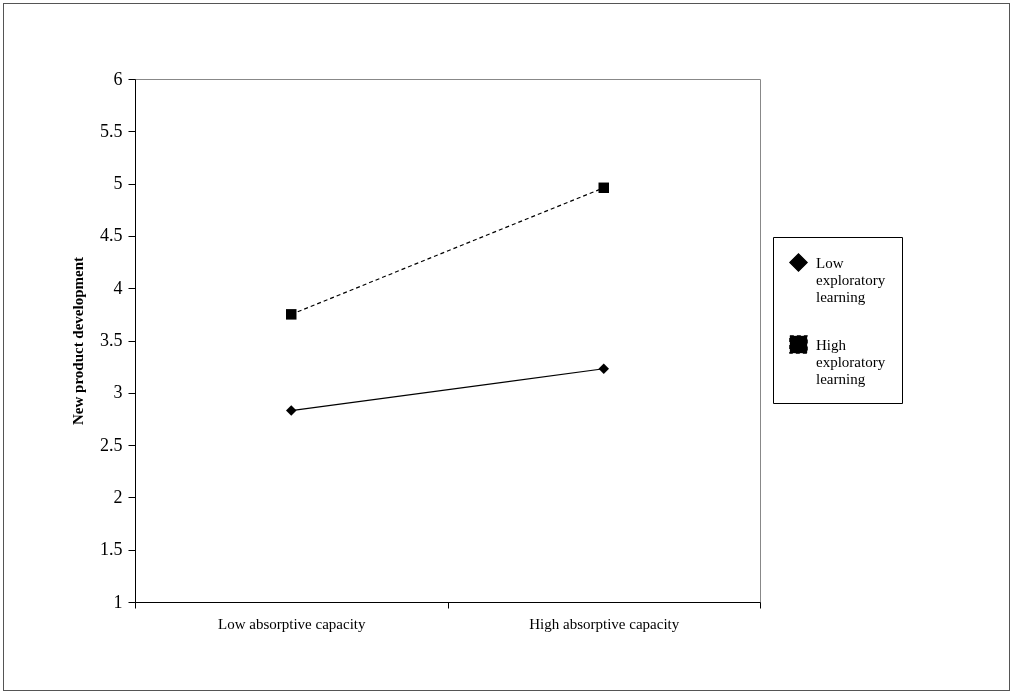 The height and width of the screenshot is (697, 1015). Describe the element at coordinates (851, 361) in the screenshot. I see `legend-label: High exploratory learning` at that location.